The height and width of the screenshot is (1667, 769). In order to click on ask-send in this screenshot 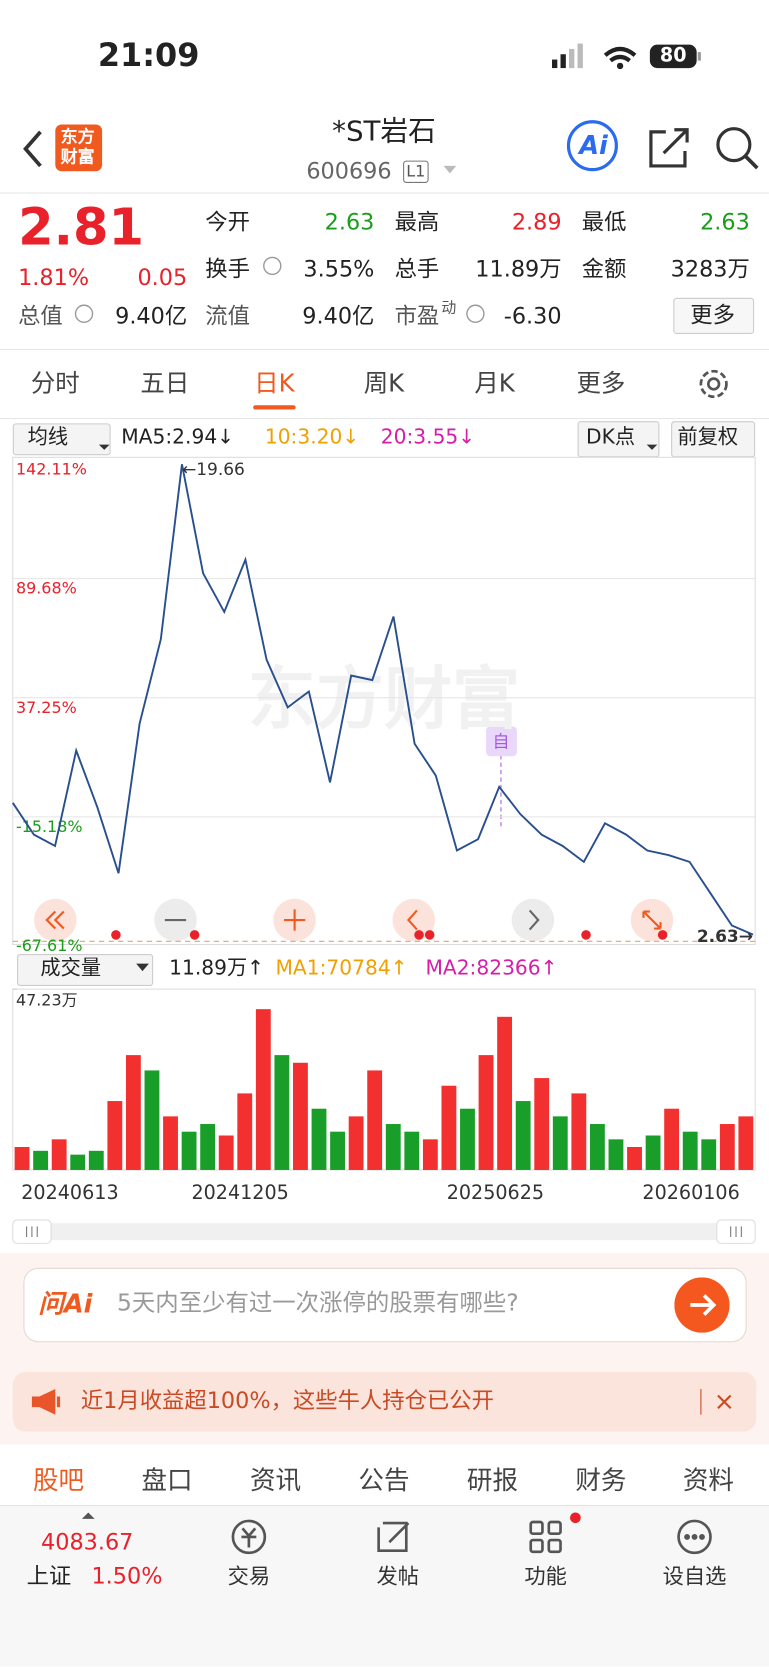, I will do `click(702, 1305)`.